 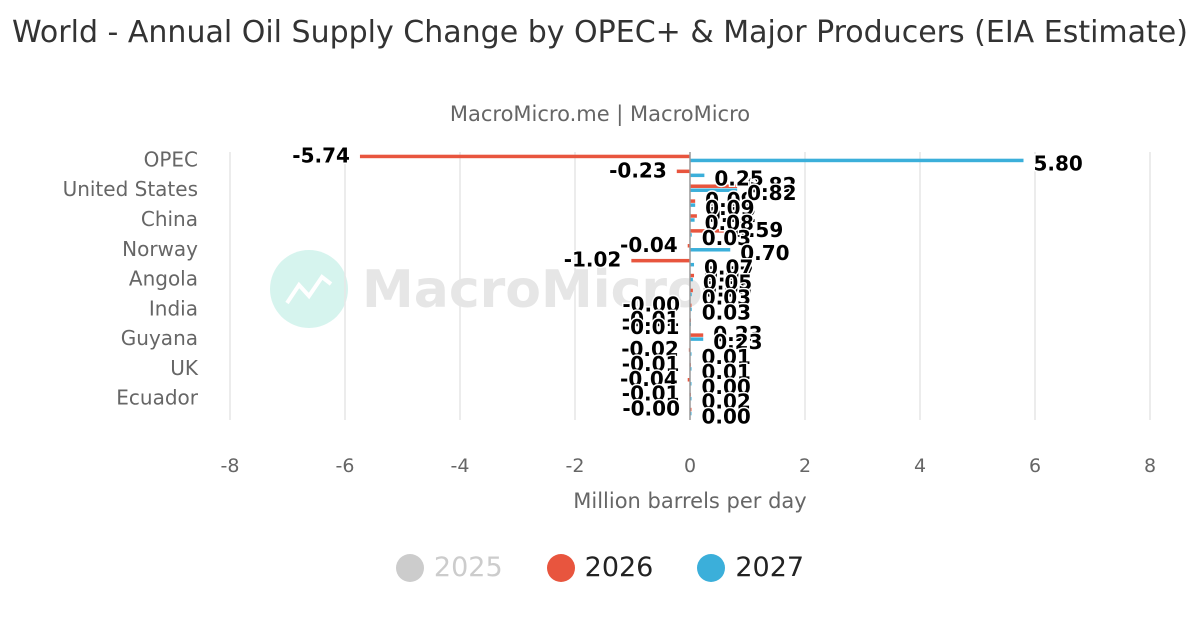 I want to click on y-tick-label: Ecuador, so click(x=157, y=398).